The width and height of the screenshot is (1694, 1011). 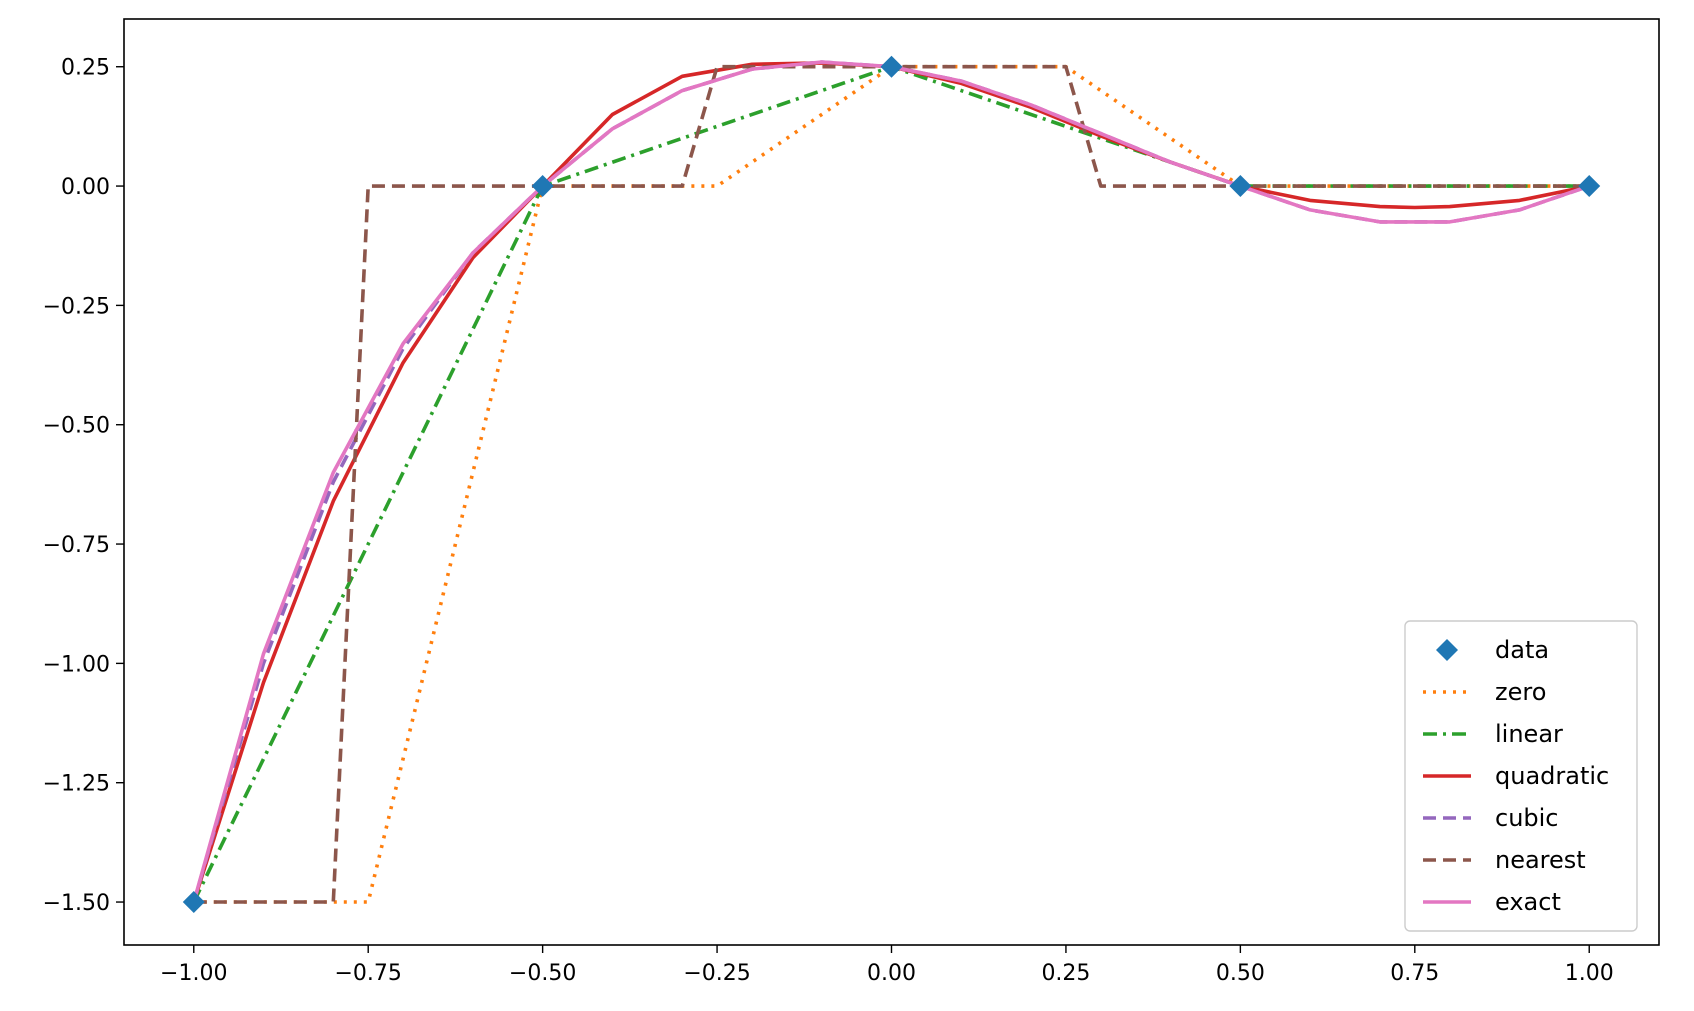 What do you see at coordinates (367, 973) in the screenshot?
I see `x-tick-label: −0.75` at bounding box center [367, 973].